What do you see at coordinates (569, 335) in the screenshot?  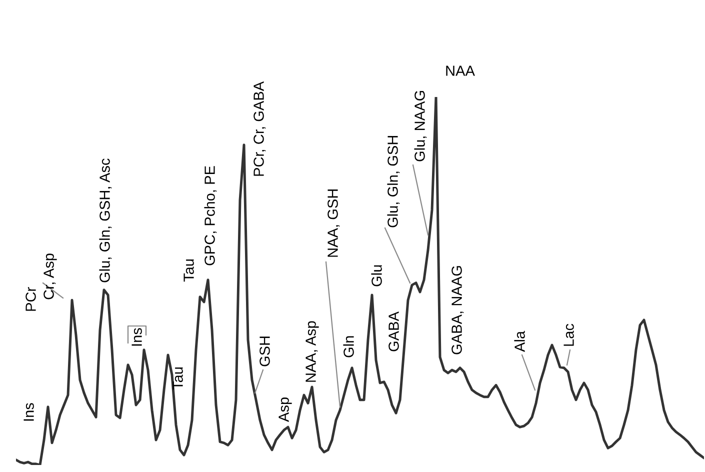 I see `annotation: Lac` at bounding box center [569, 335].